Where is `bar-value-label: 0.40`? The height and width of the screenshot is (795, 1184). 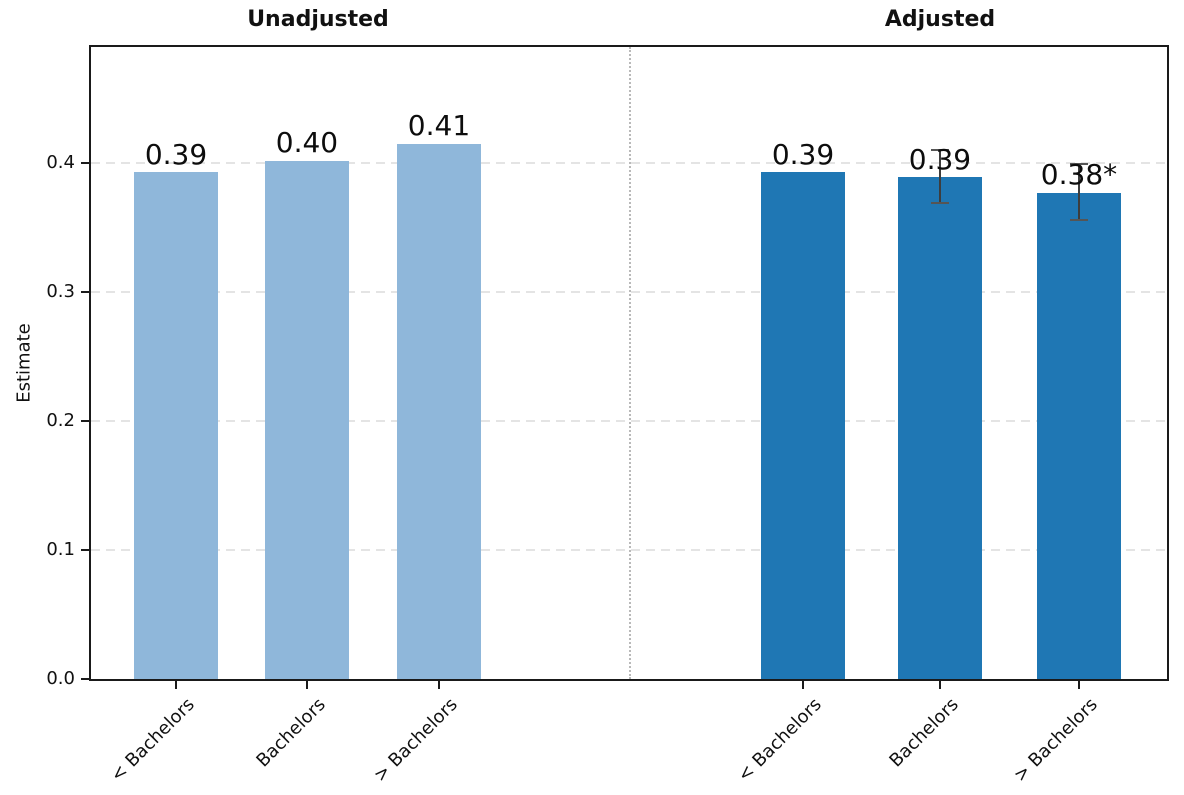 bar-value-label: 0.40 is located at coordinates (307, 143).